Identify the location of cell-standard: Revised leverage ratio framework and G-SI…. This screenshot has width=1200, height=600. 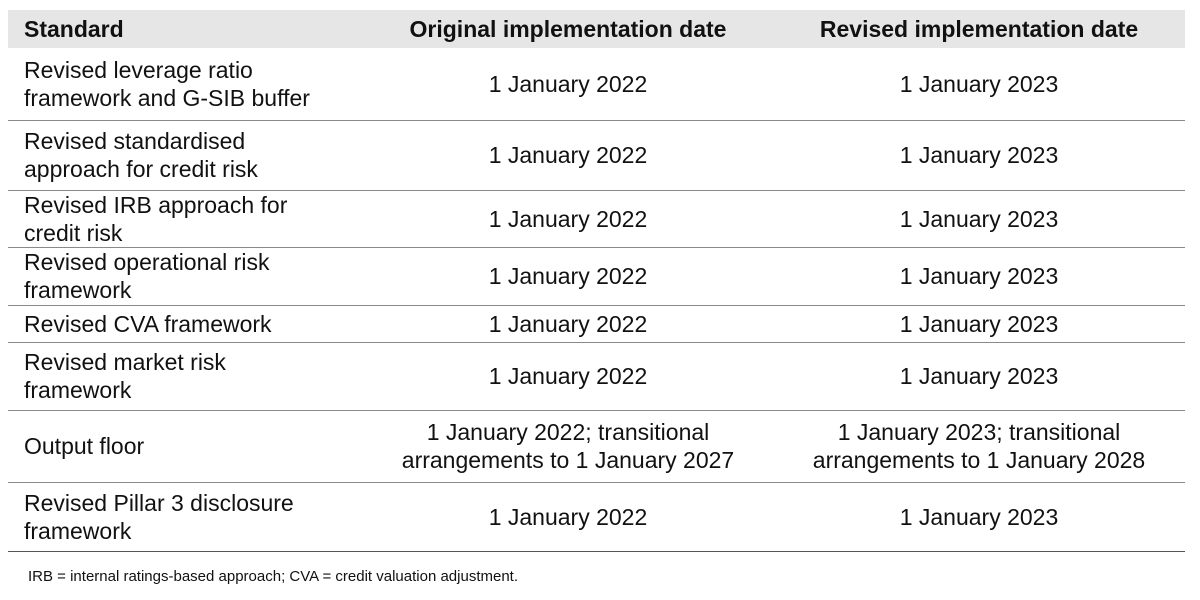
(185, 84).